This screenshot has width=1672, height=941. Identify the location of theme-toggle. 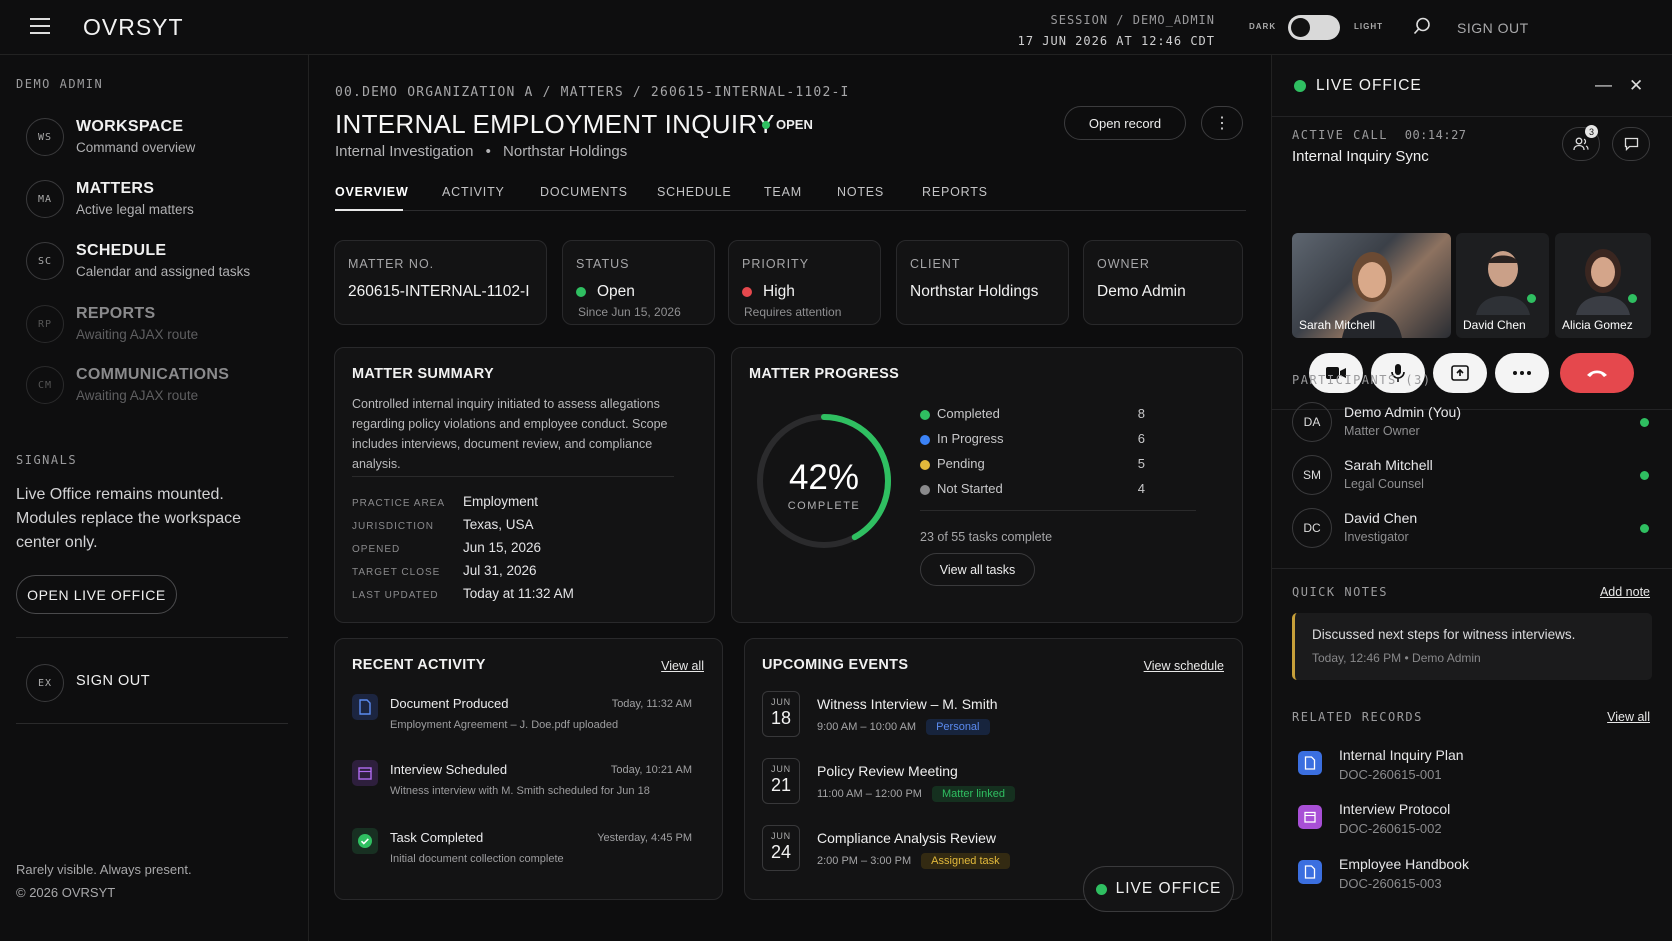
(1314, 27).